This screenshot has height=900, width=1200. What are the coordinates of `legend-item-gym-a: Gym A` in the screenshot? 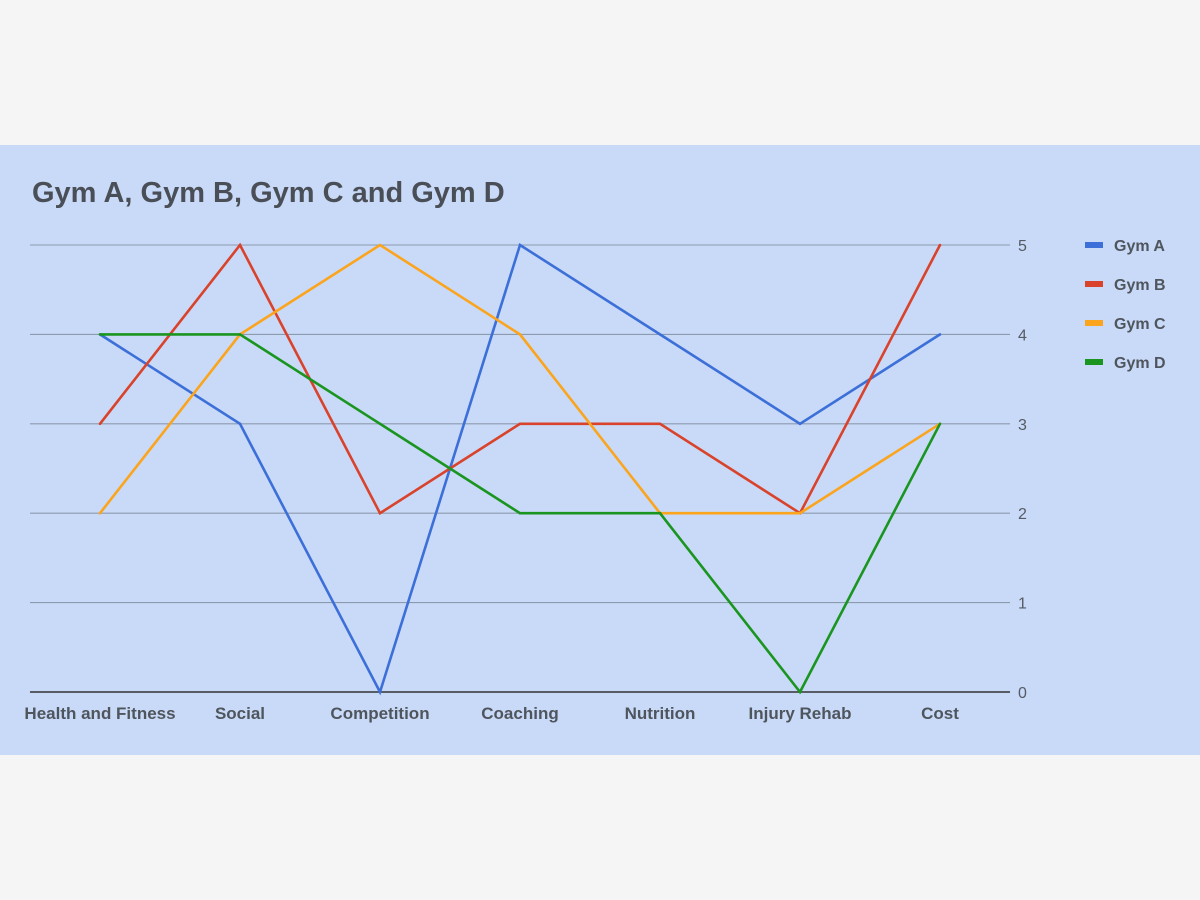 It's located at (1125, 246).